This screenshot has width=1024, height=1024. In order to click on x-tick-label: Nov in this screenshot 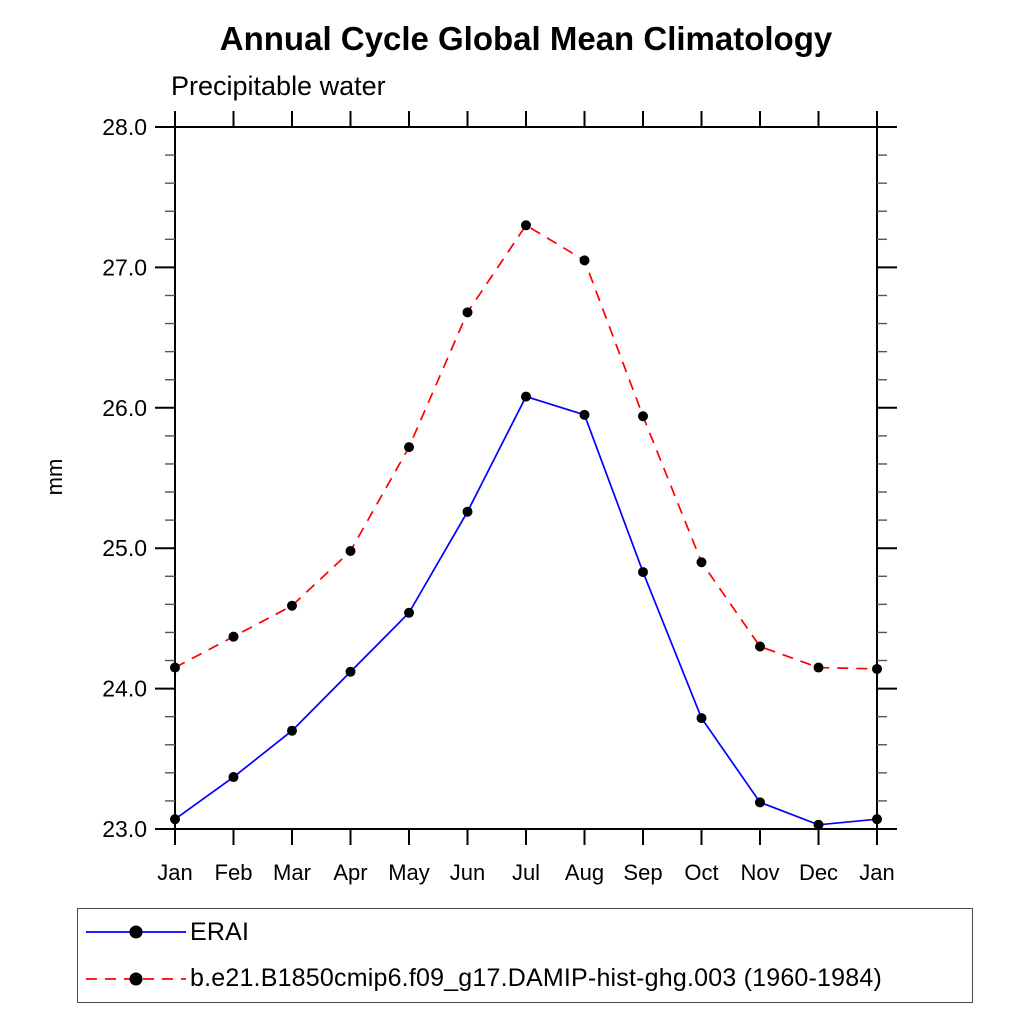, I will do `click(759, 872)`.